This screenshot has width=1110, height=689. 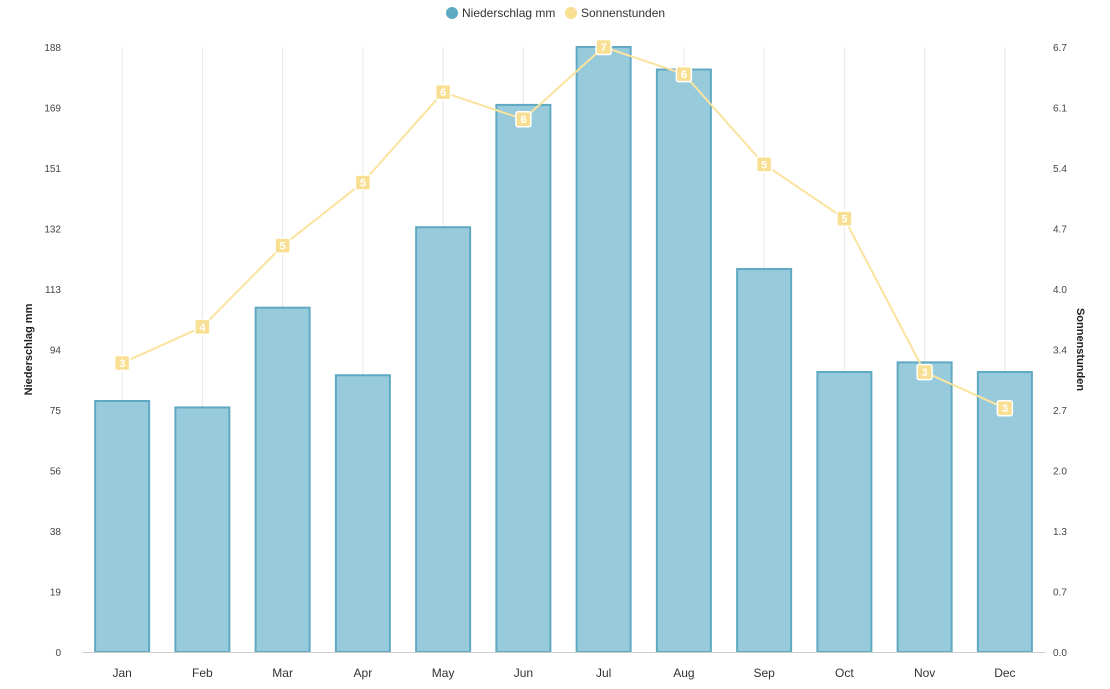 What do you see at coordinates (924, 507) in the screenshot?
I see `bar-nov` at bounding box center [924, 507].